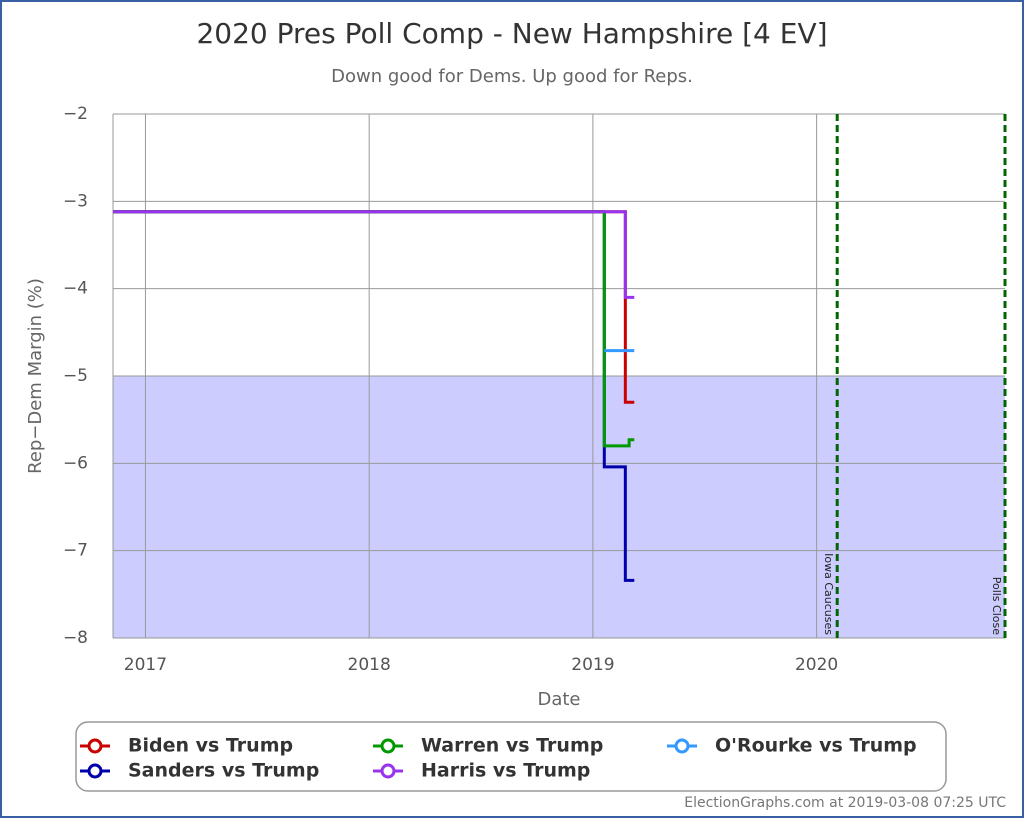  I want to click on x-tick-label: 2019, so click(592, 665).